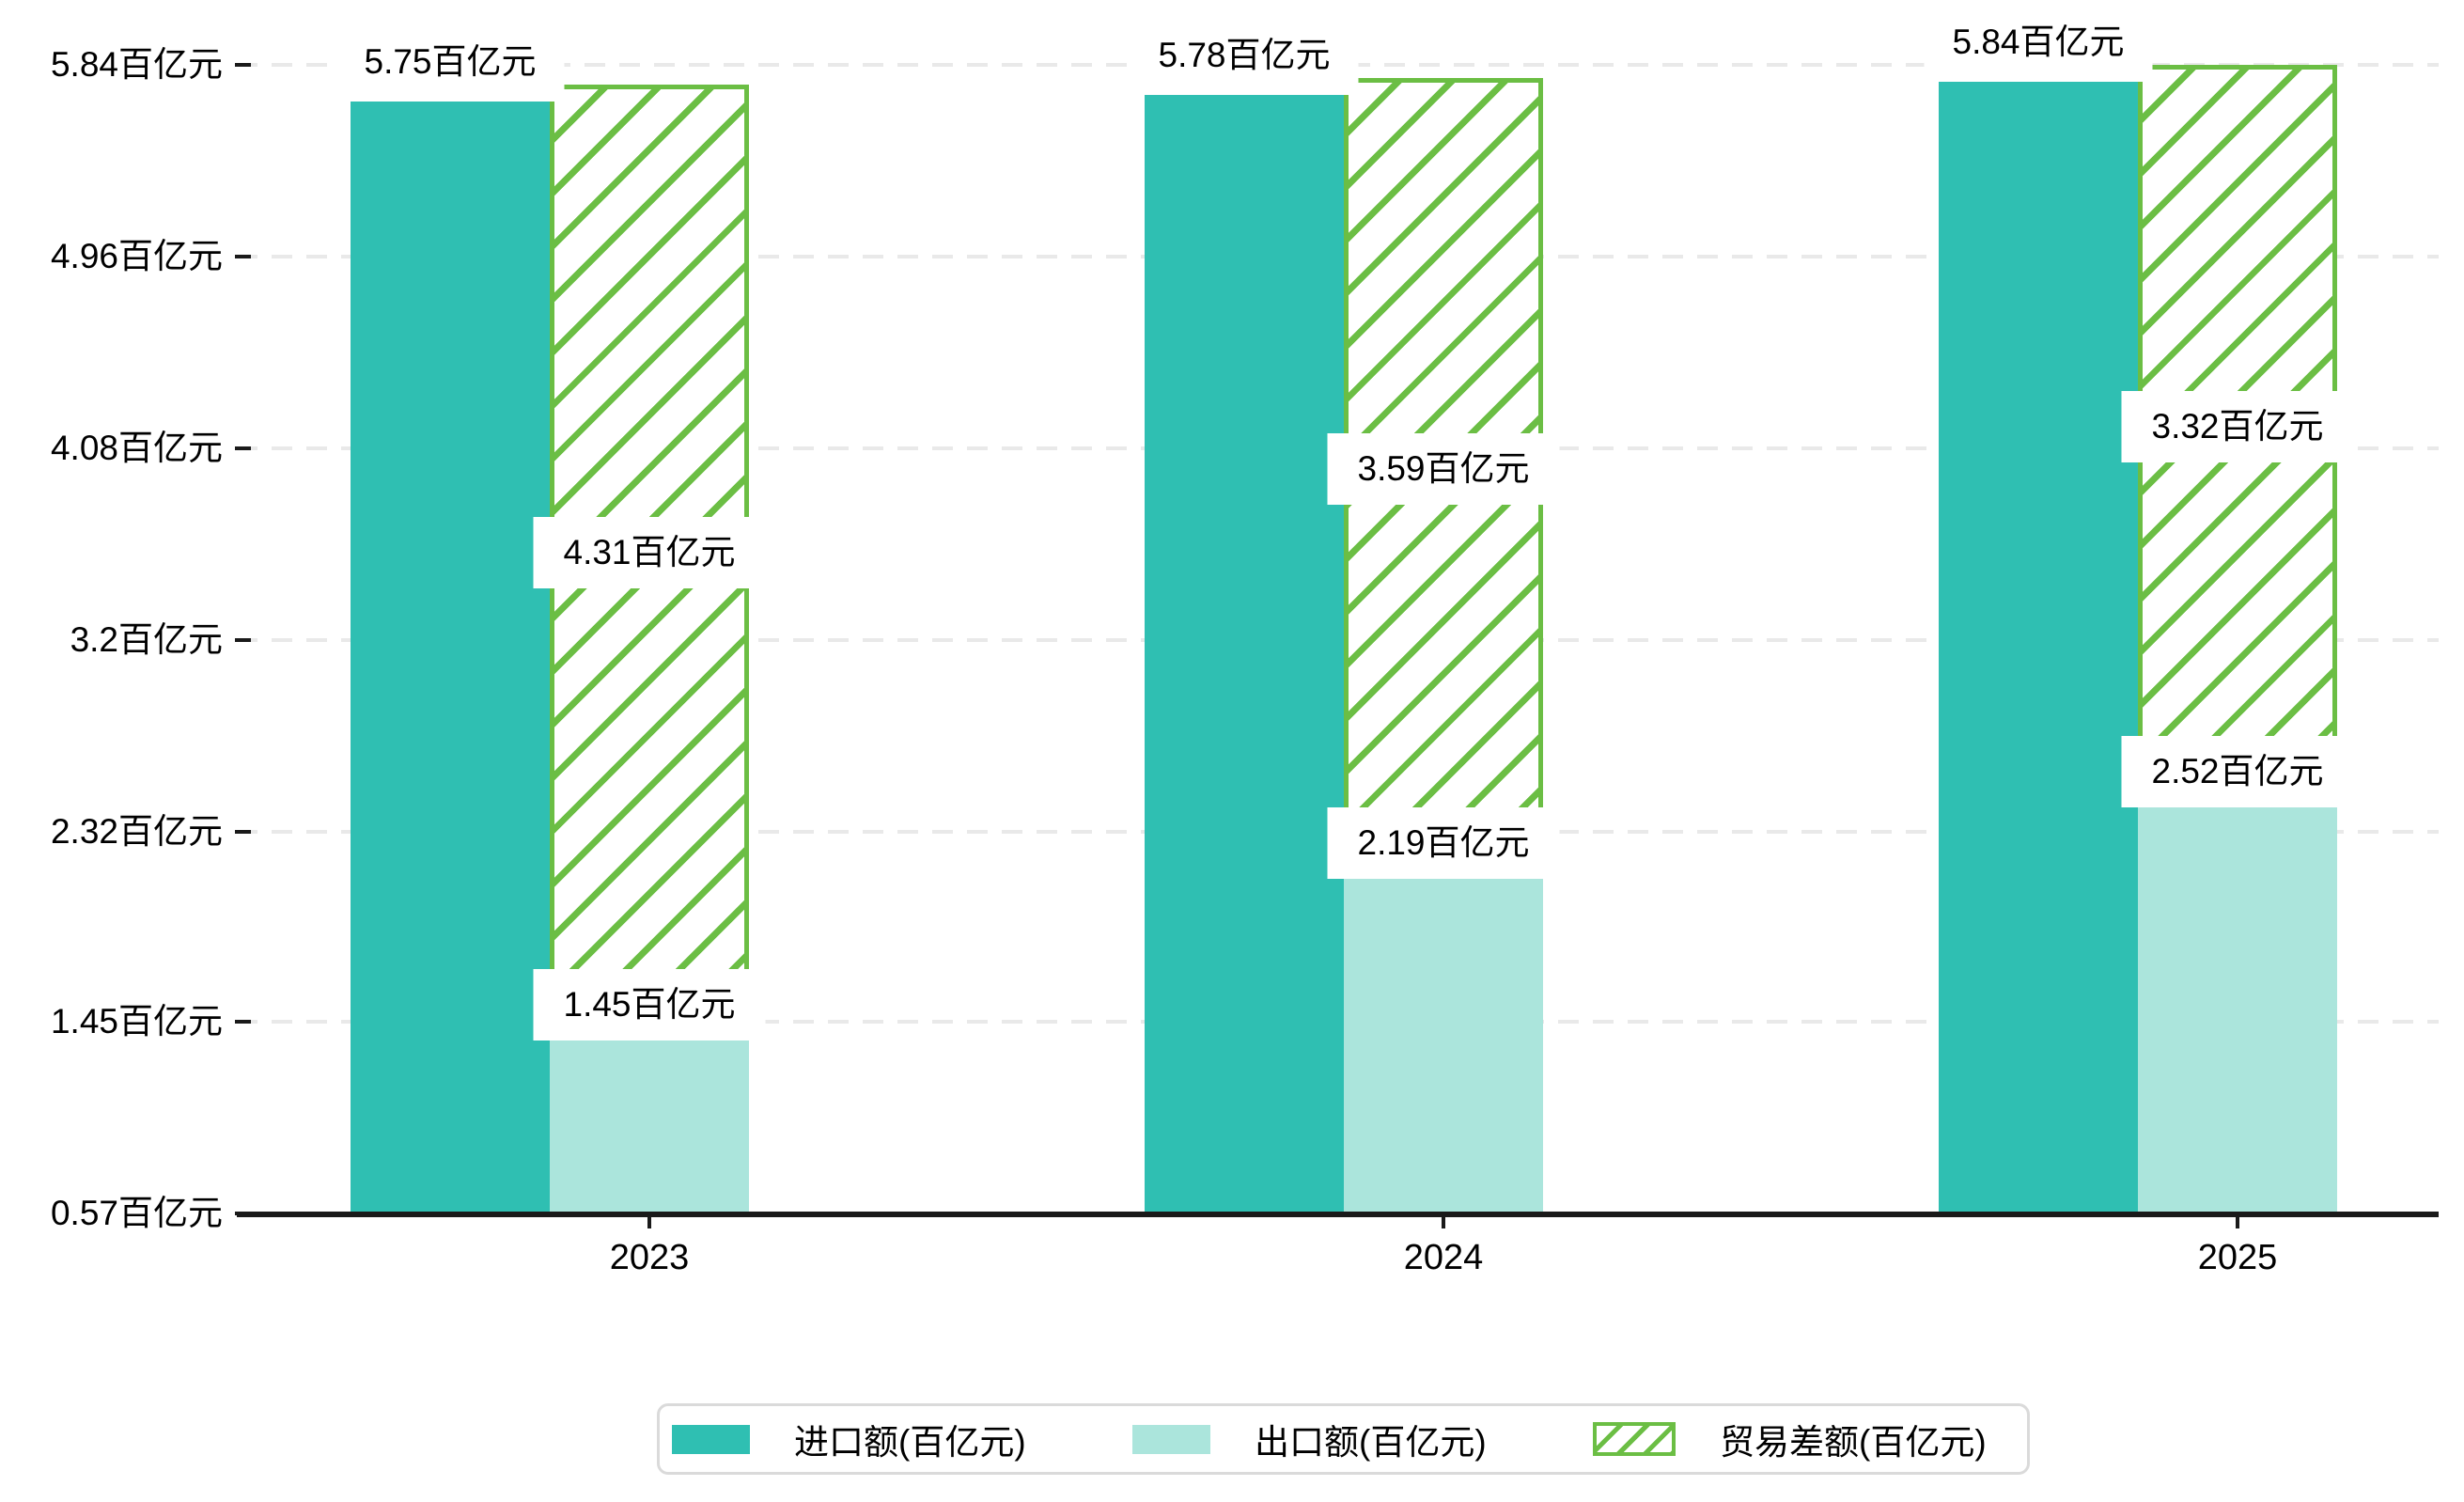  What do you see at coordinates (2237, 426) in the screenshot?
I see `balance-value-label: 3.32百亿元` at bounding box center [2237, 426].